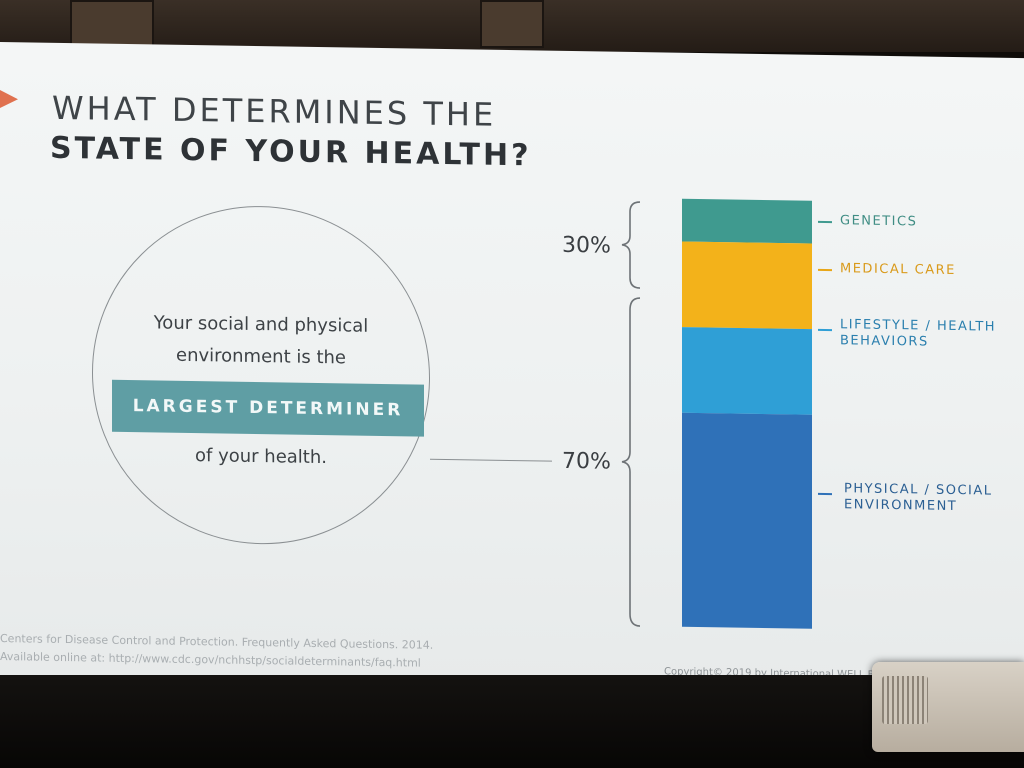 This screenshot has height=768, width=1024. I want to click on room-background-bottom, so click(512, 721).